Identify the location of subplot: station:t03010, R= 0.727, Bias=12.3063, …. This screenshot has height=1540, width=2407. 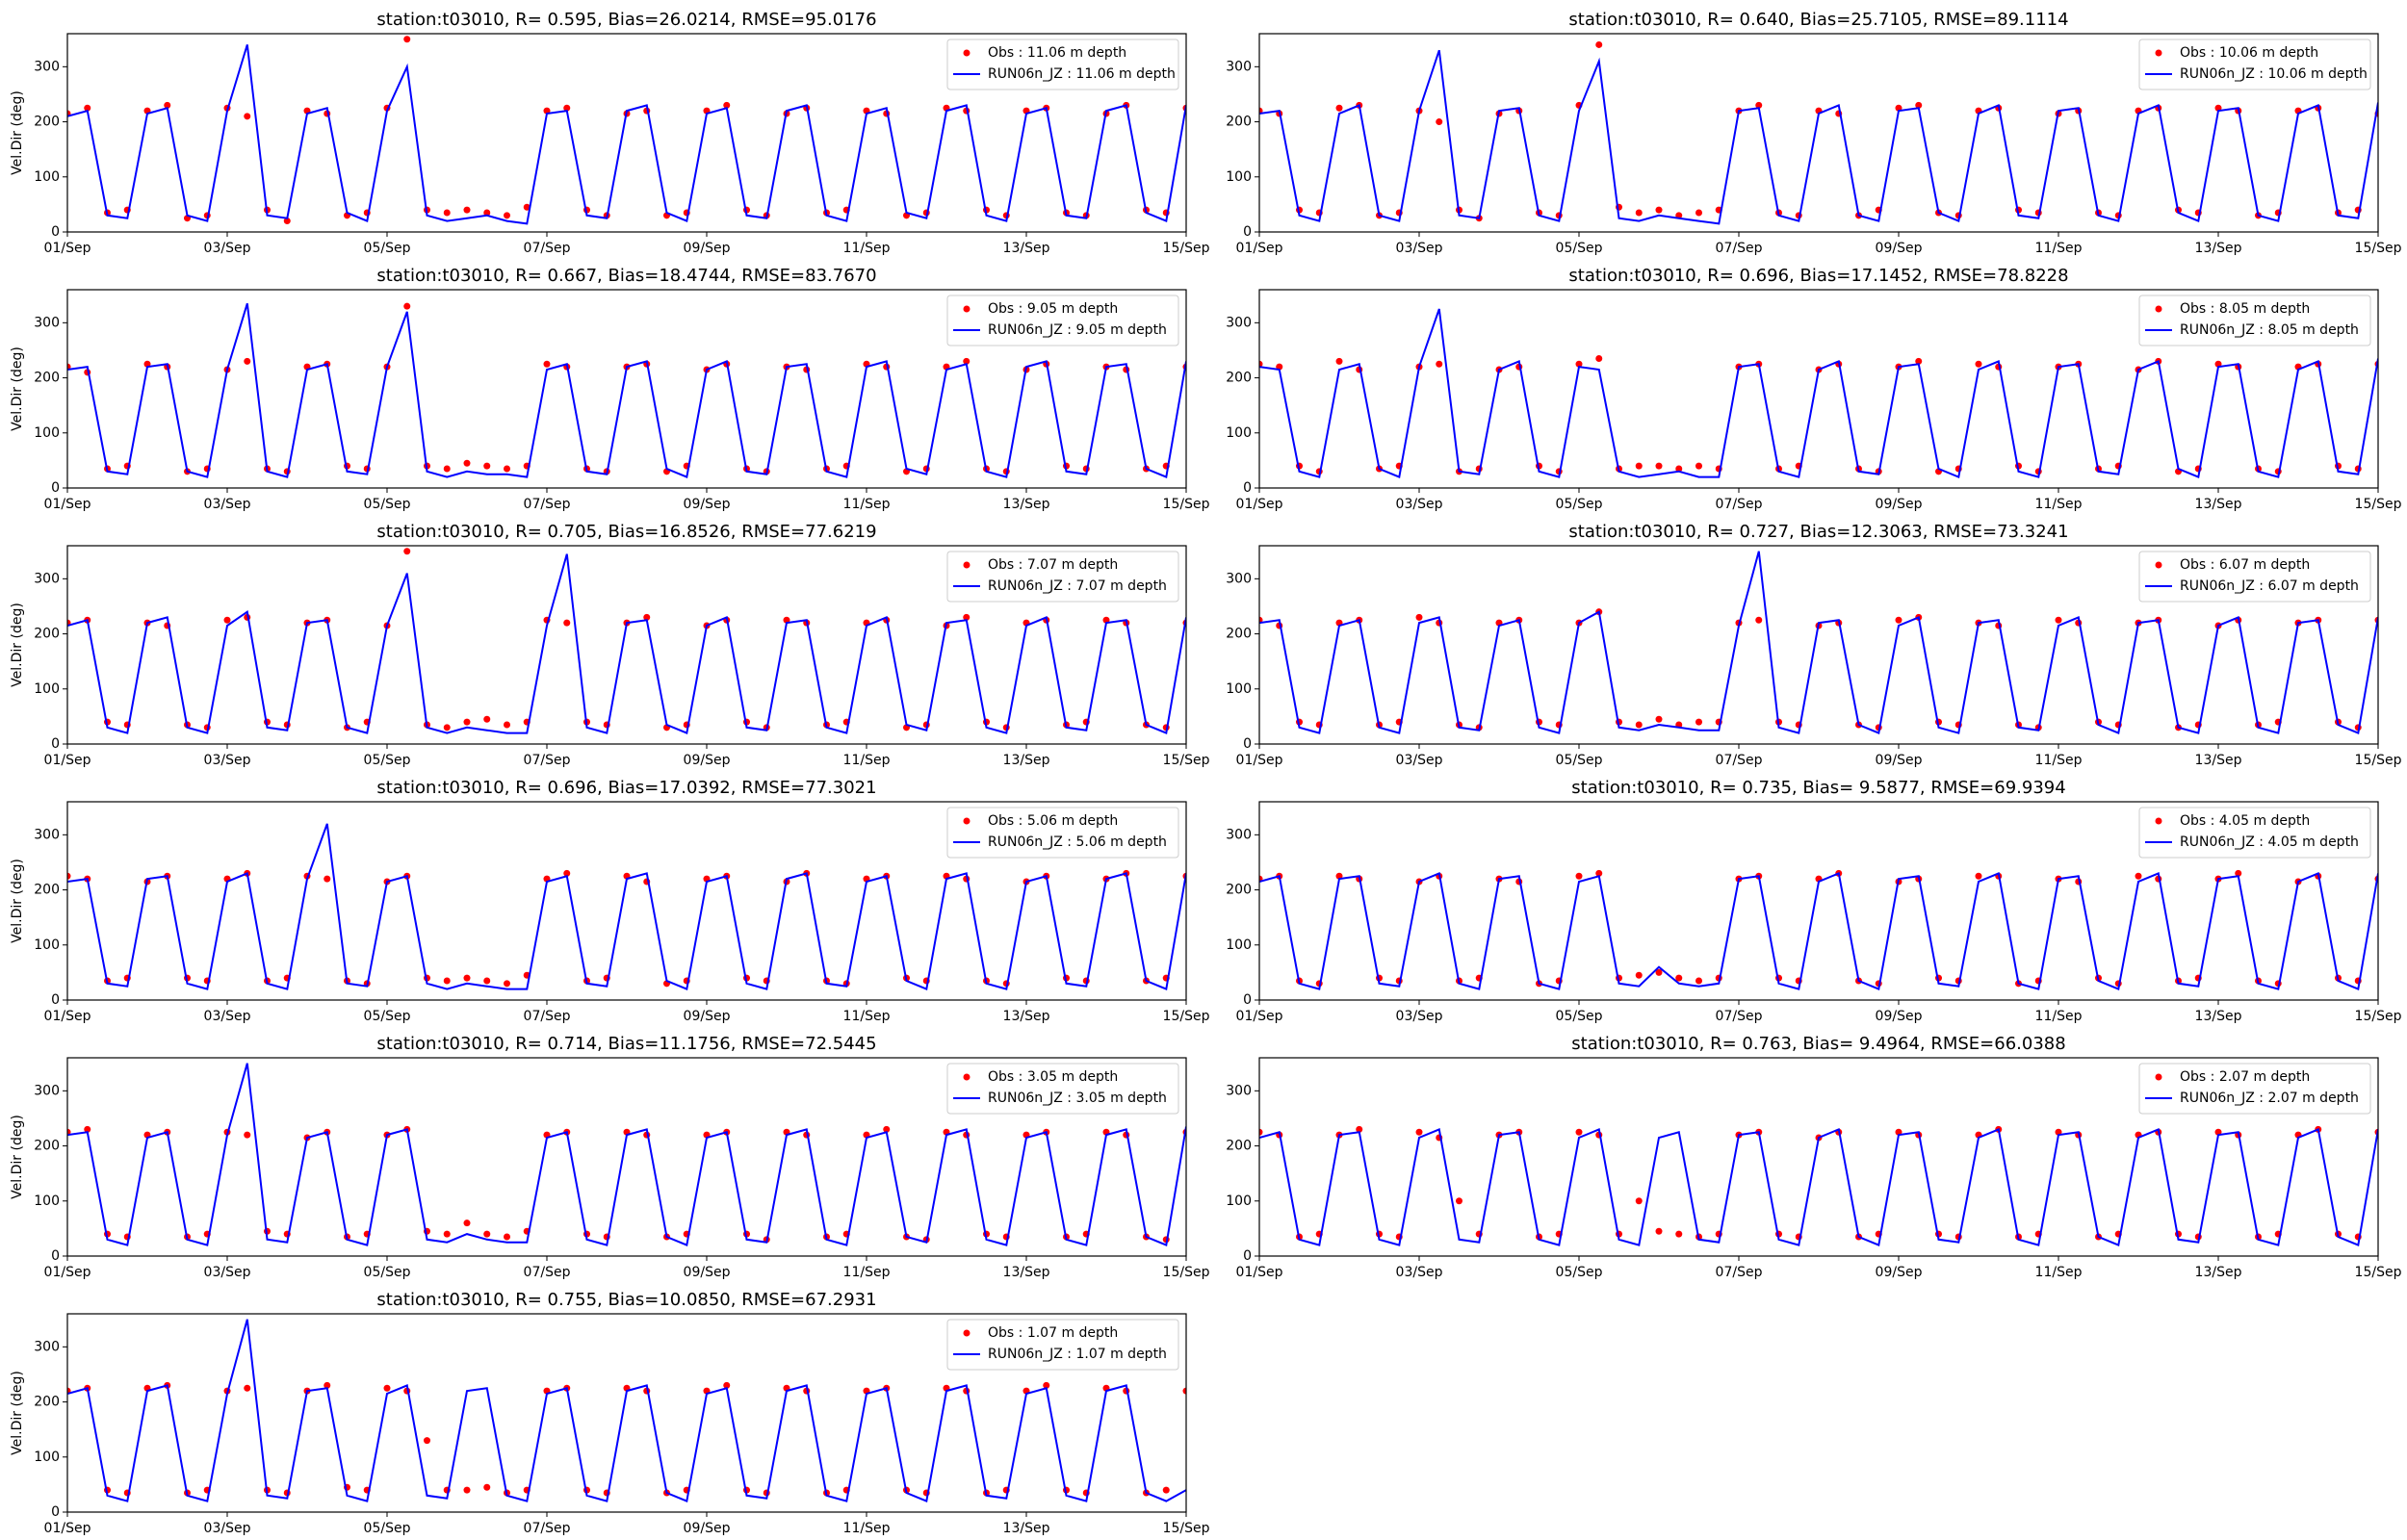
(1813, 645).